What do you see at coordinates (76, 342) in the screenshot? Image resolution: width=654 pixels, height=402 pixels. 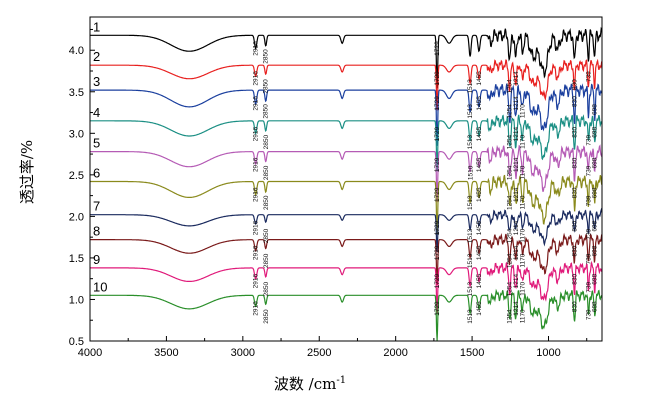 I see `y-tick-label: 0.5` at bounding box center [76, 342].